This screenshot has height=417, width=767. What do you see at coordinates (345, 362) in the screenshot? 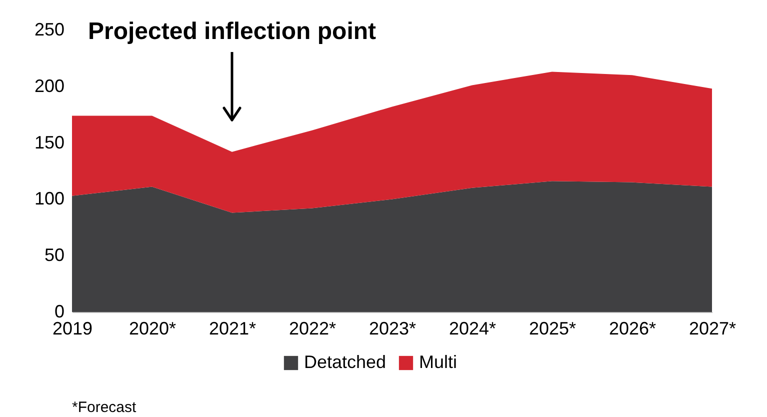
I see `legend-label: Detatched` at bounding box center [345, 362].